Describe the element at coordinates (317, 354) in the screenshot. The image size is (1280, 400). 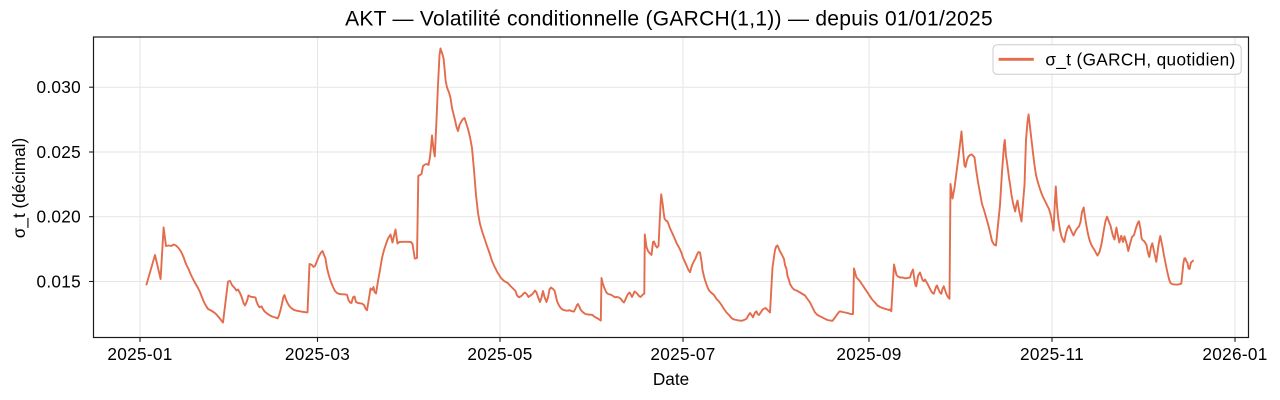
I see `svg-text: 2025-03` at that location.